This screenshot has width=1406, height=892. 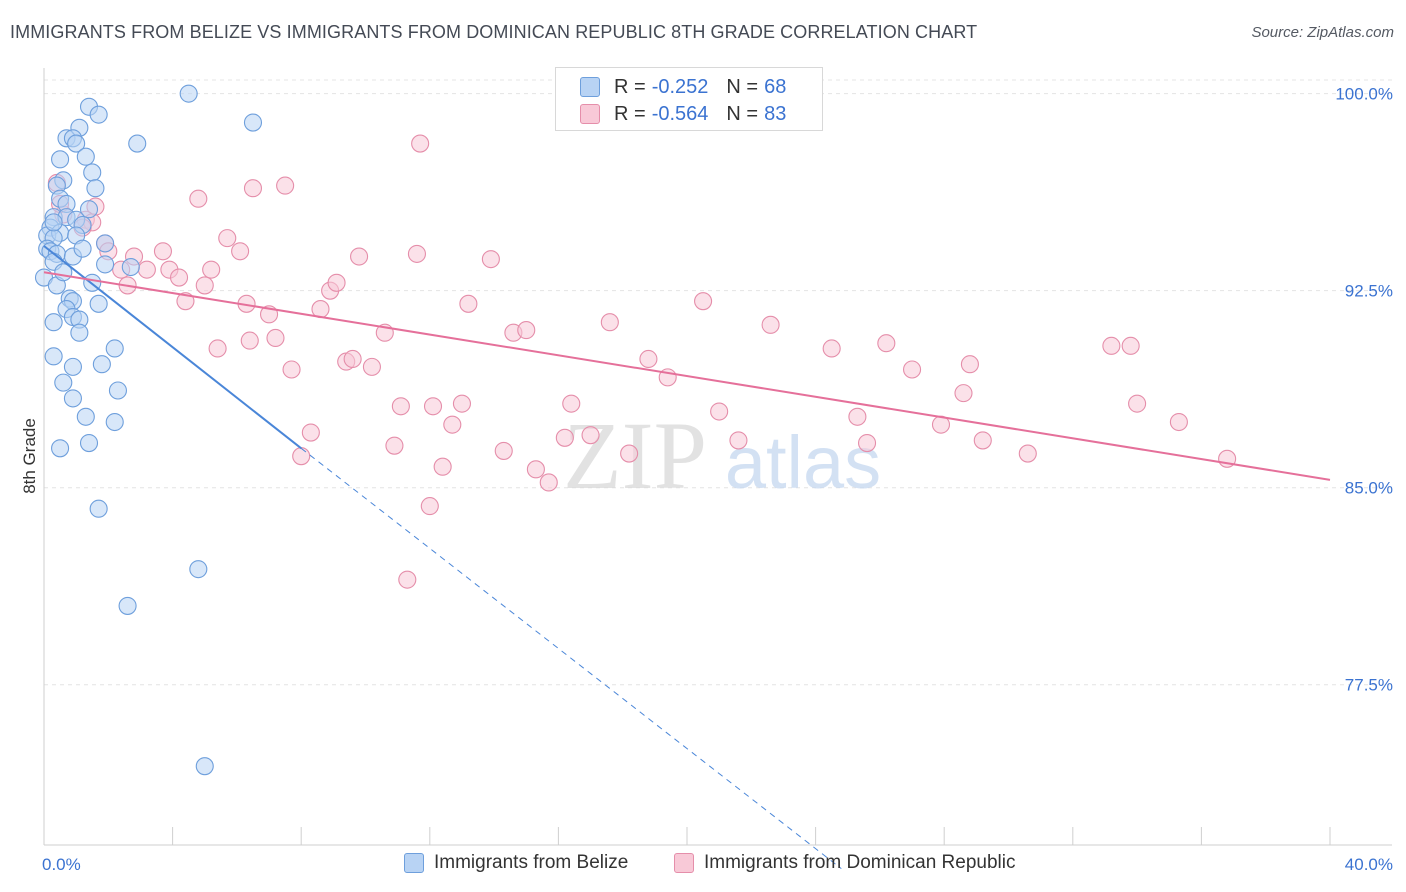 I want to click on legend-label-dominican: Immigrants from Dominican Republic, so click(x=860, y=862).